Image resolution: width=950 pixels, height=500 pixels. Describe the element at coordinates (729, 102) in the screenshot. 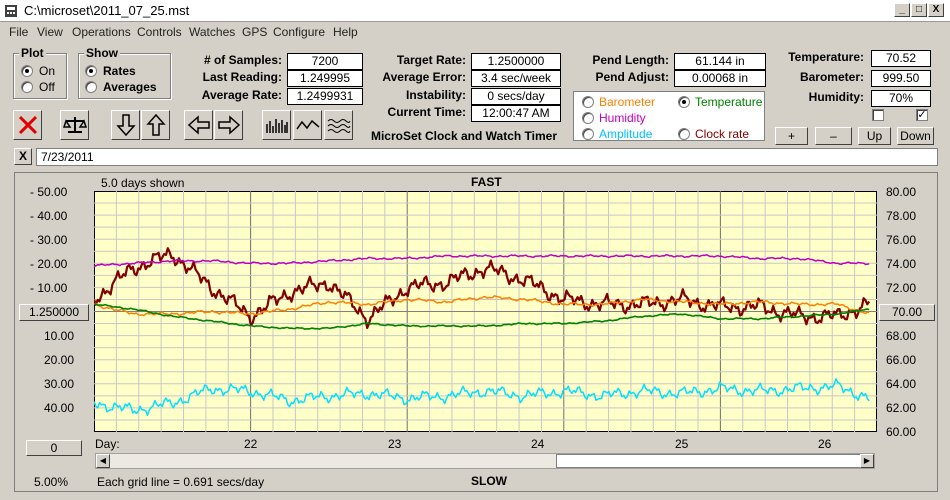

I see `series-temperature-label: Temperature` at that location.